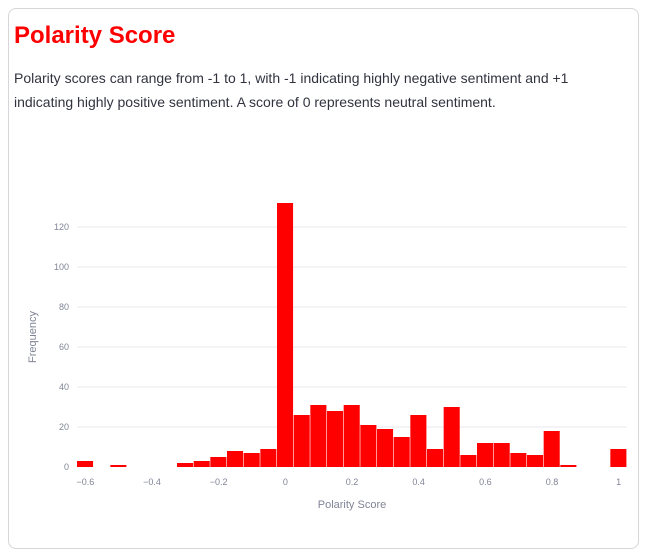  I want to click on x-tick-labels: −0.6 −0.4 −0.2 0 0.2 0.4 0.6 0.8 1, so click(348, 482).